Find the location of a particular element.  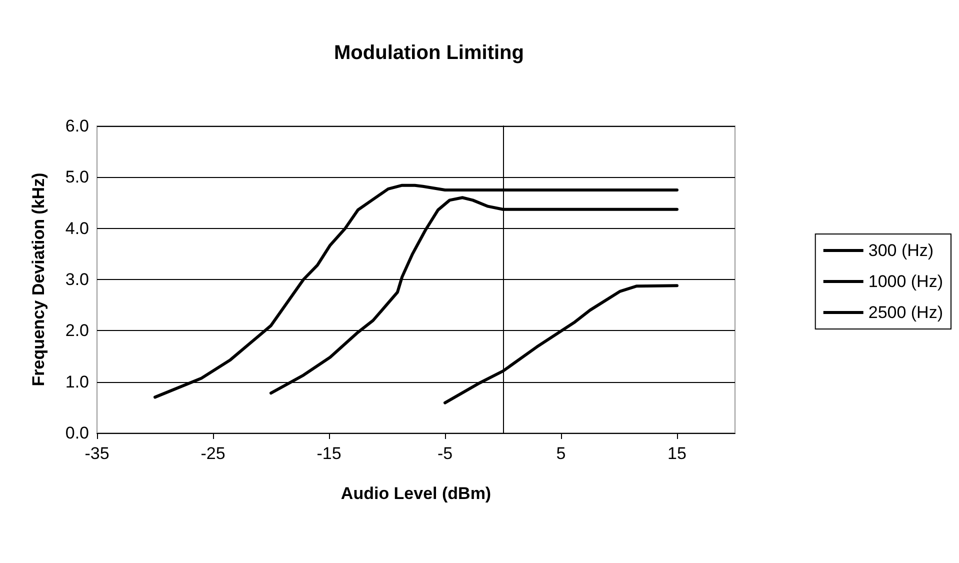

y-tick-label: 2.0 is located at coordinates (77, 330).